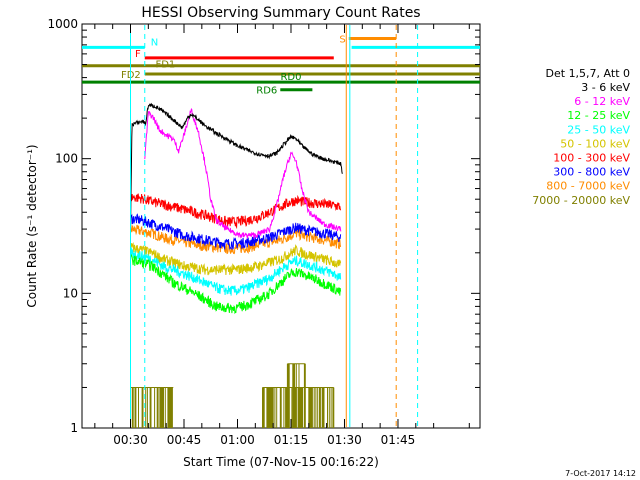 The height and width of the screenshot is (480, 640). What do you see at coordinates (290, 77) in the screenshot?
I see `flag-label: RD0` at bounding box center [290, 77].